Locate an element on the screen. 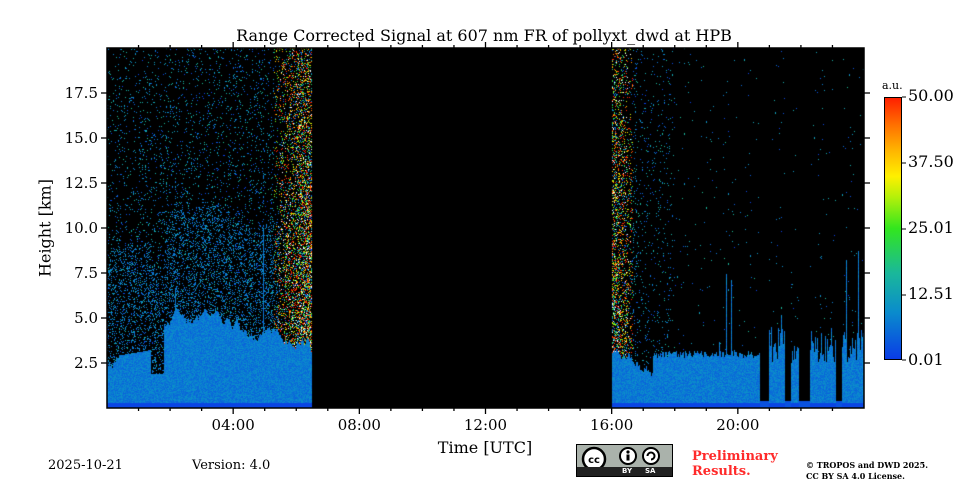 This screenshot has height=482, width=960. y-tick-label: 17.5 is located at coordinates (81, 93).